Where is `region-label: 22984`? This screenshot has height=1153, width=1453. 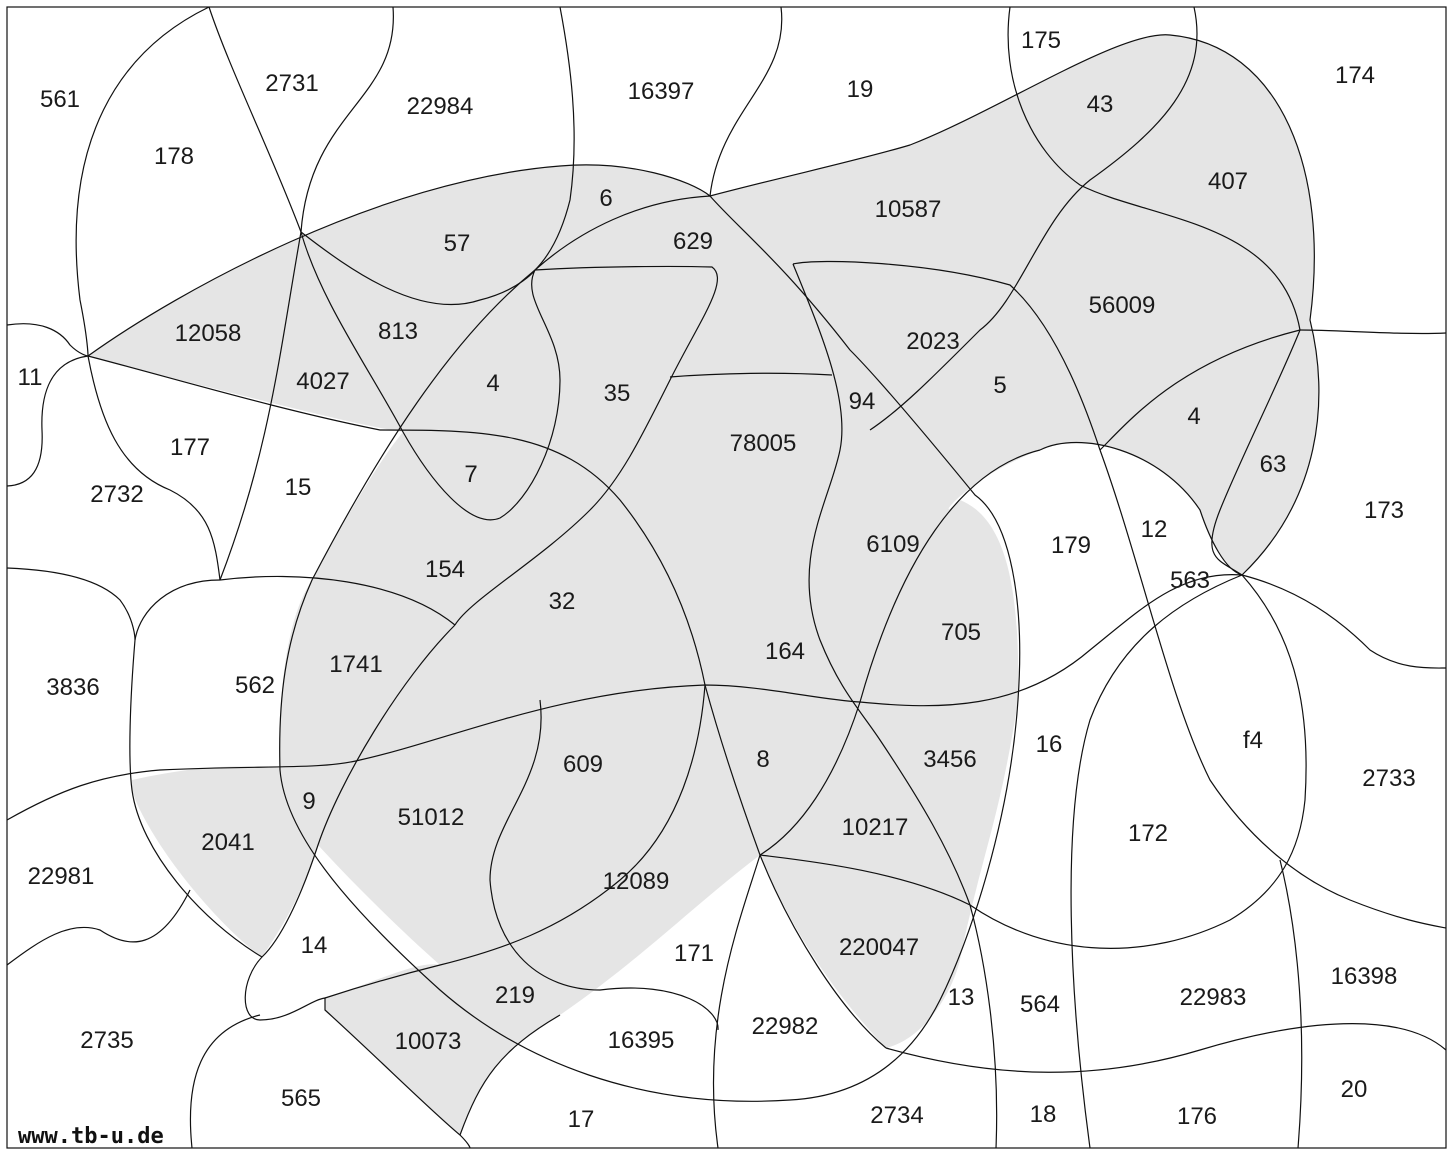 region-label: 22984 is located at coordinates (440, 106).